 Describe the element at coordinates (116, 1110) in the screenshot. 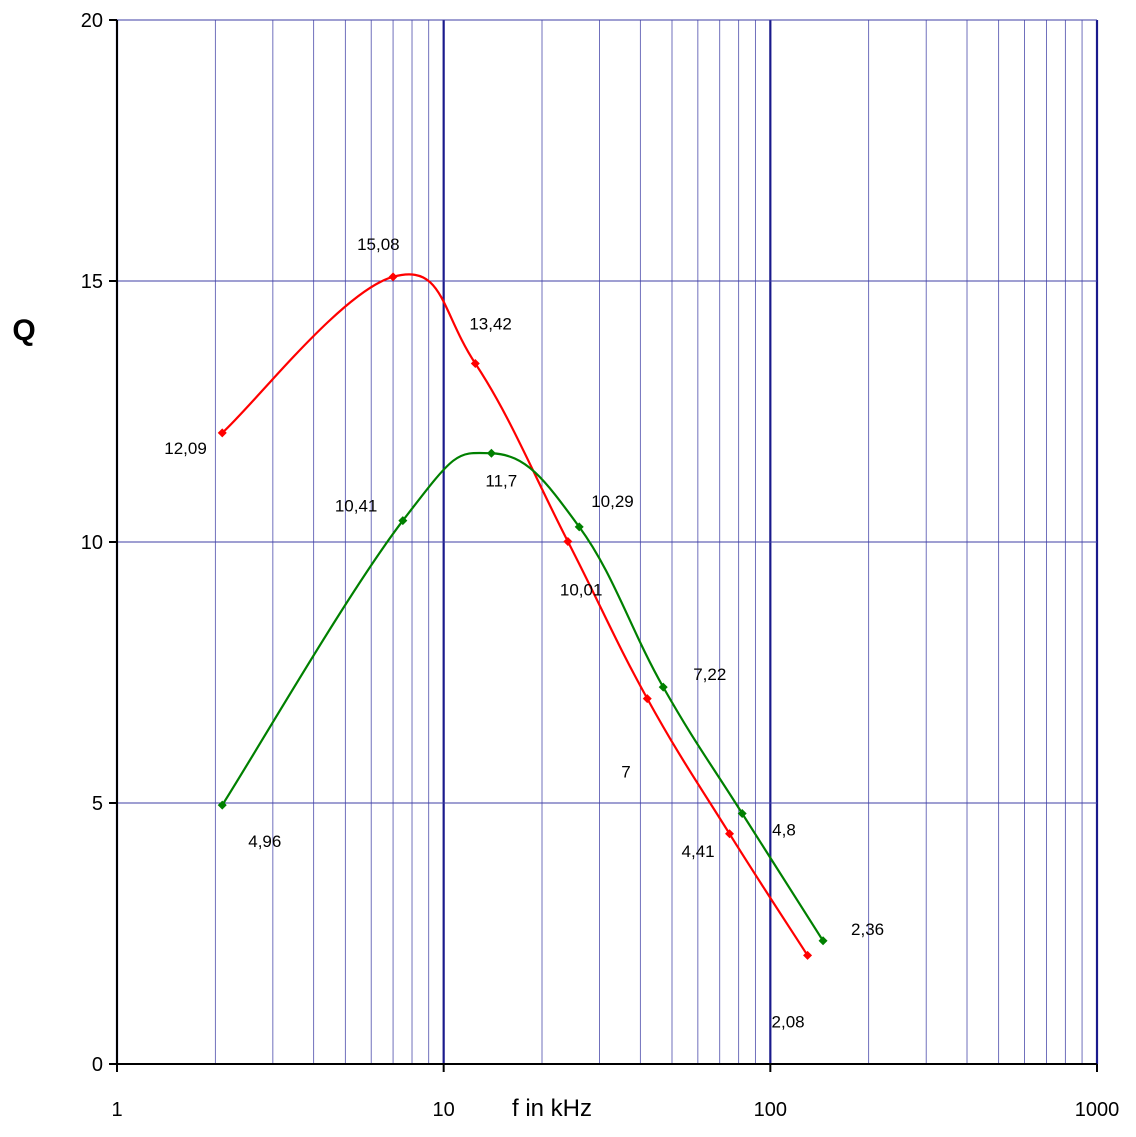

I see `x-tick-label: 1` at that location.